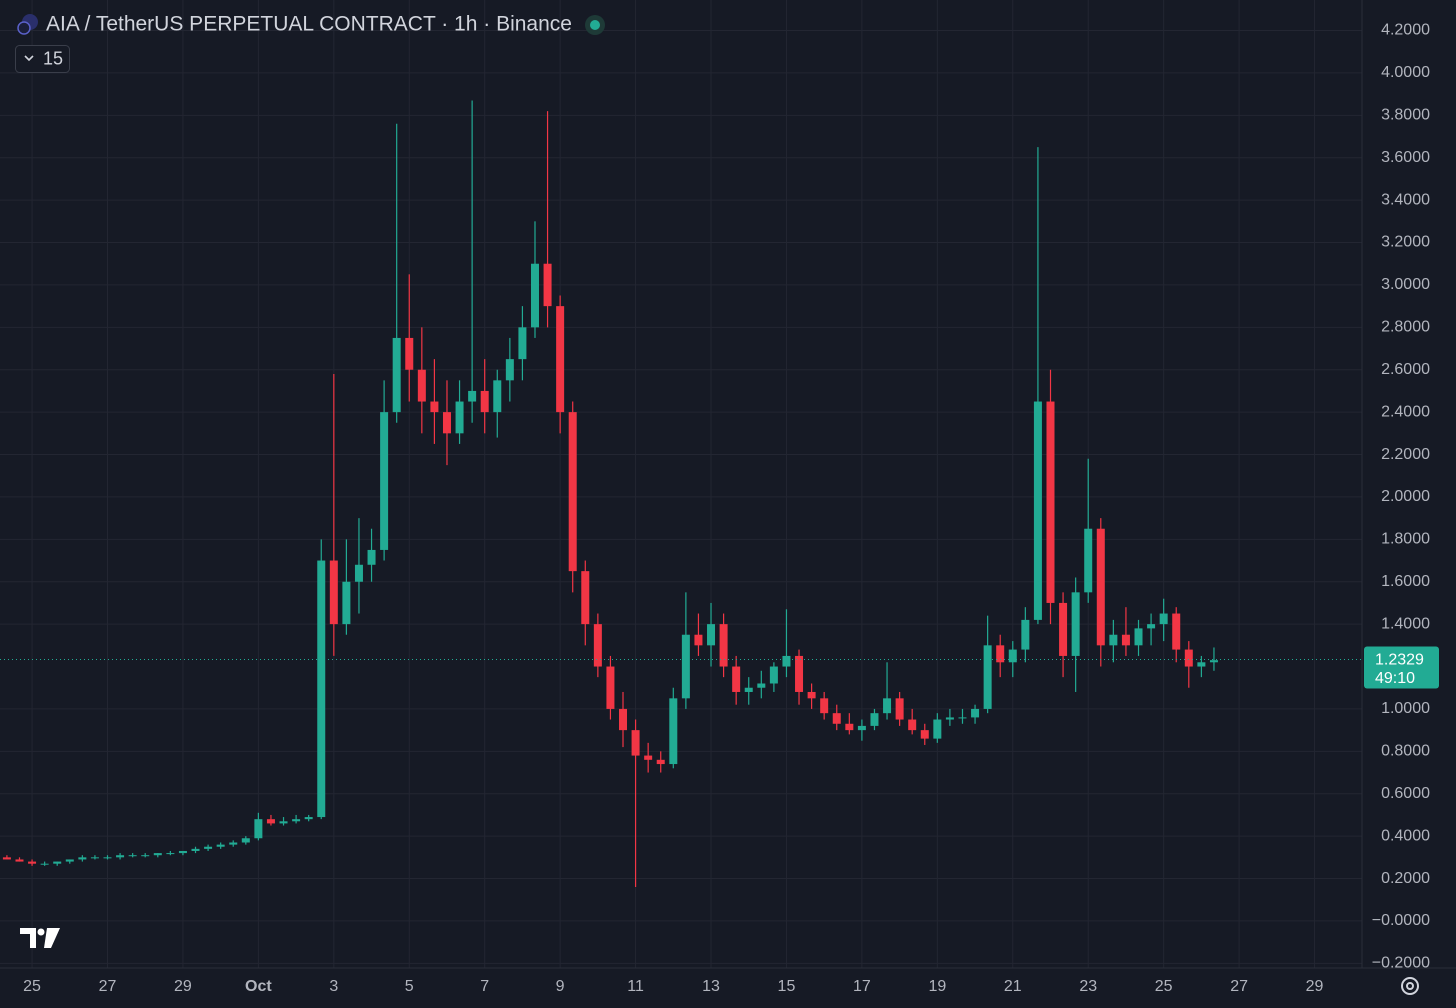 This screenshot has width=1456, height=1008. What do you see at coordinates (937, 986) in the screenshot?
I see `x-tick-label: 19` at bounding box center [937, 986].